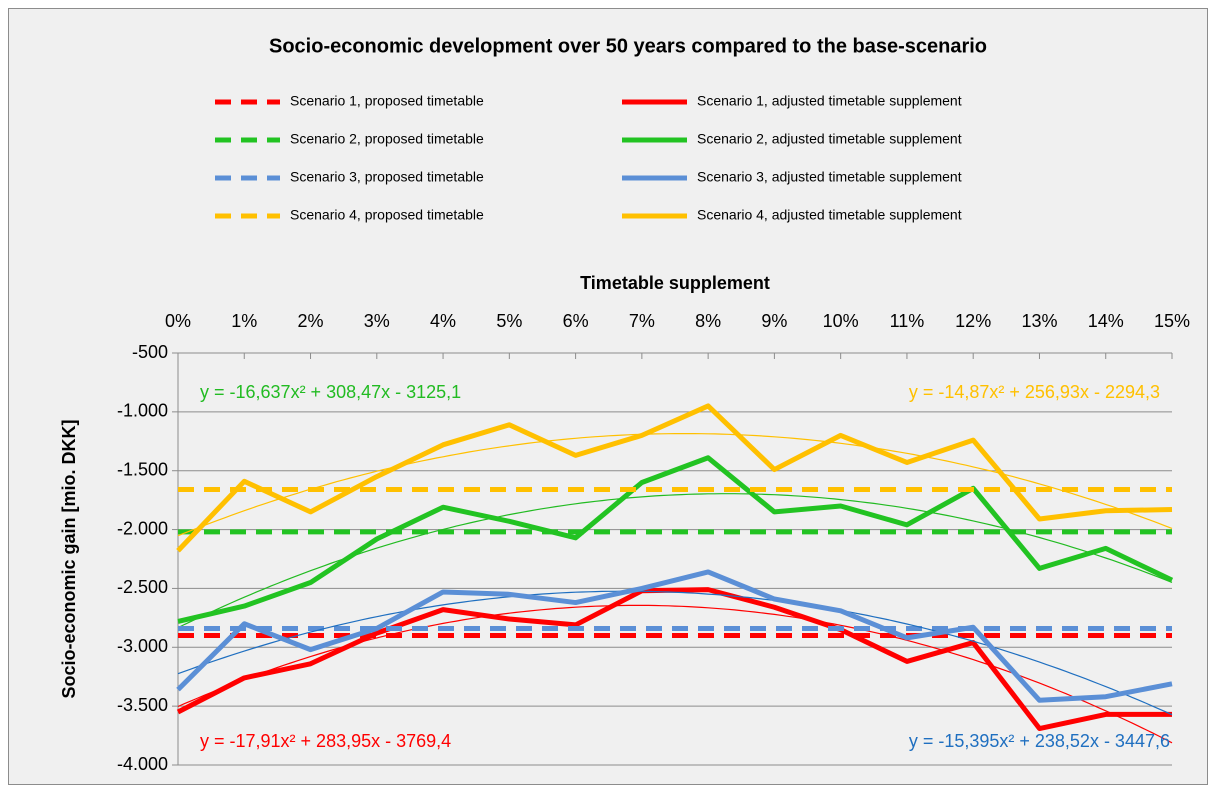 The height and width of the screenshot is (787, 1216). I want to click on legend-label: Scenario 4, proposed timetable, so click(387, 215).